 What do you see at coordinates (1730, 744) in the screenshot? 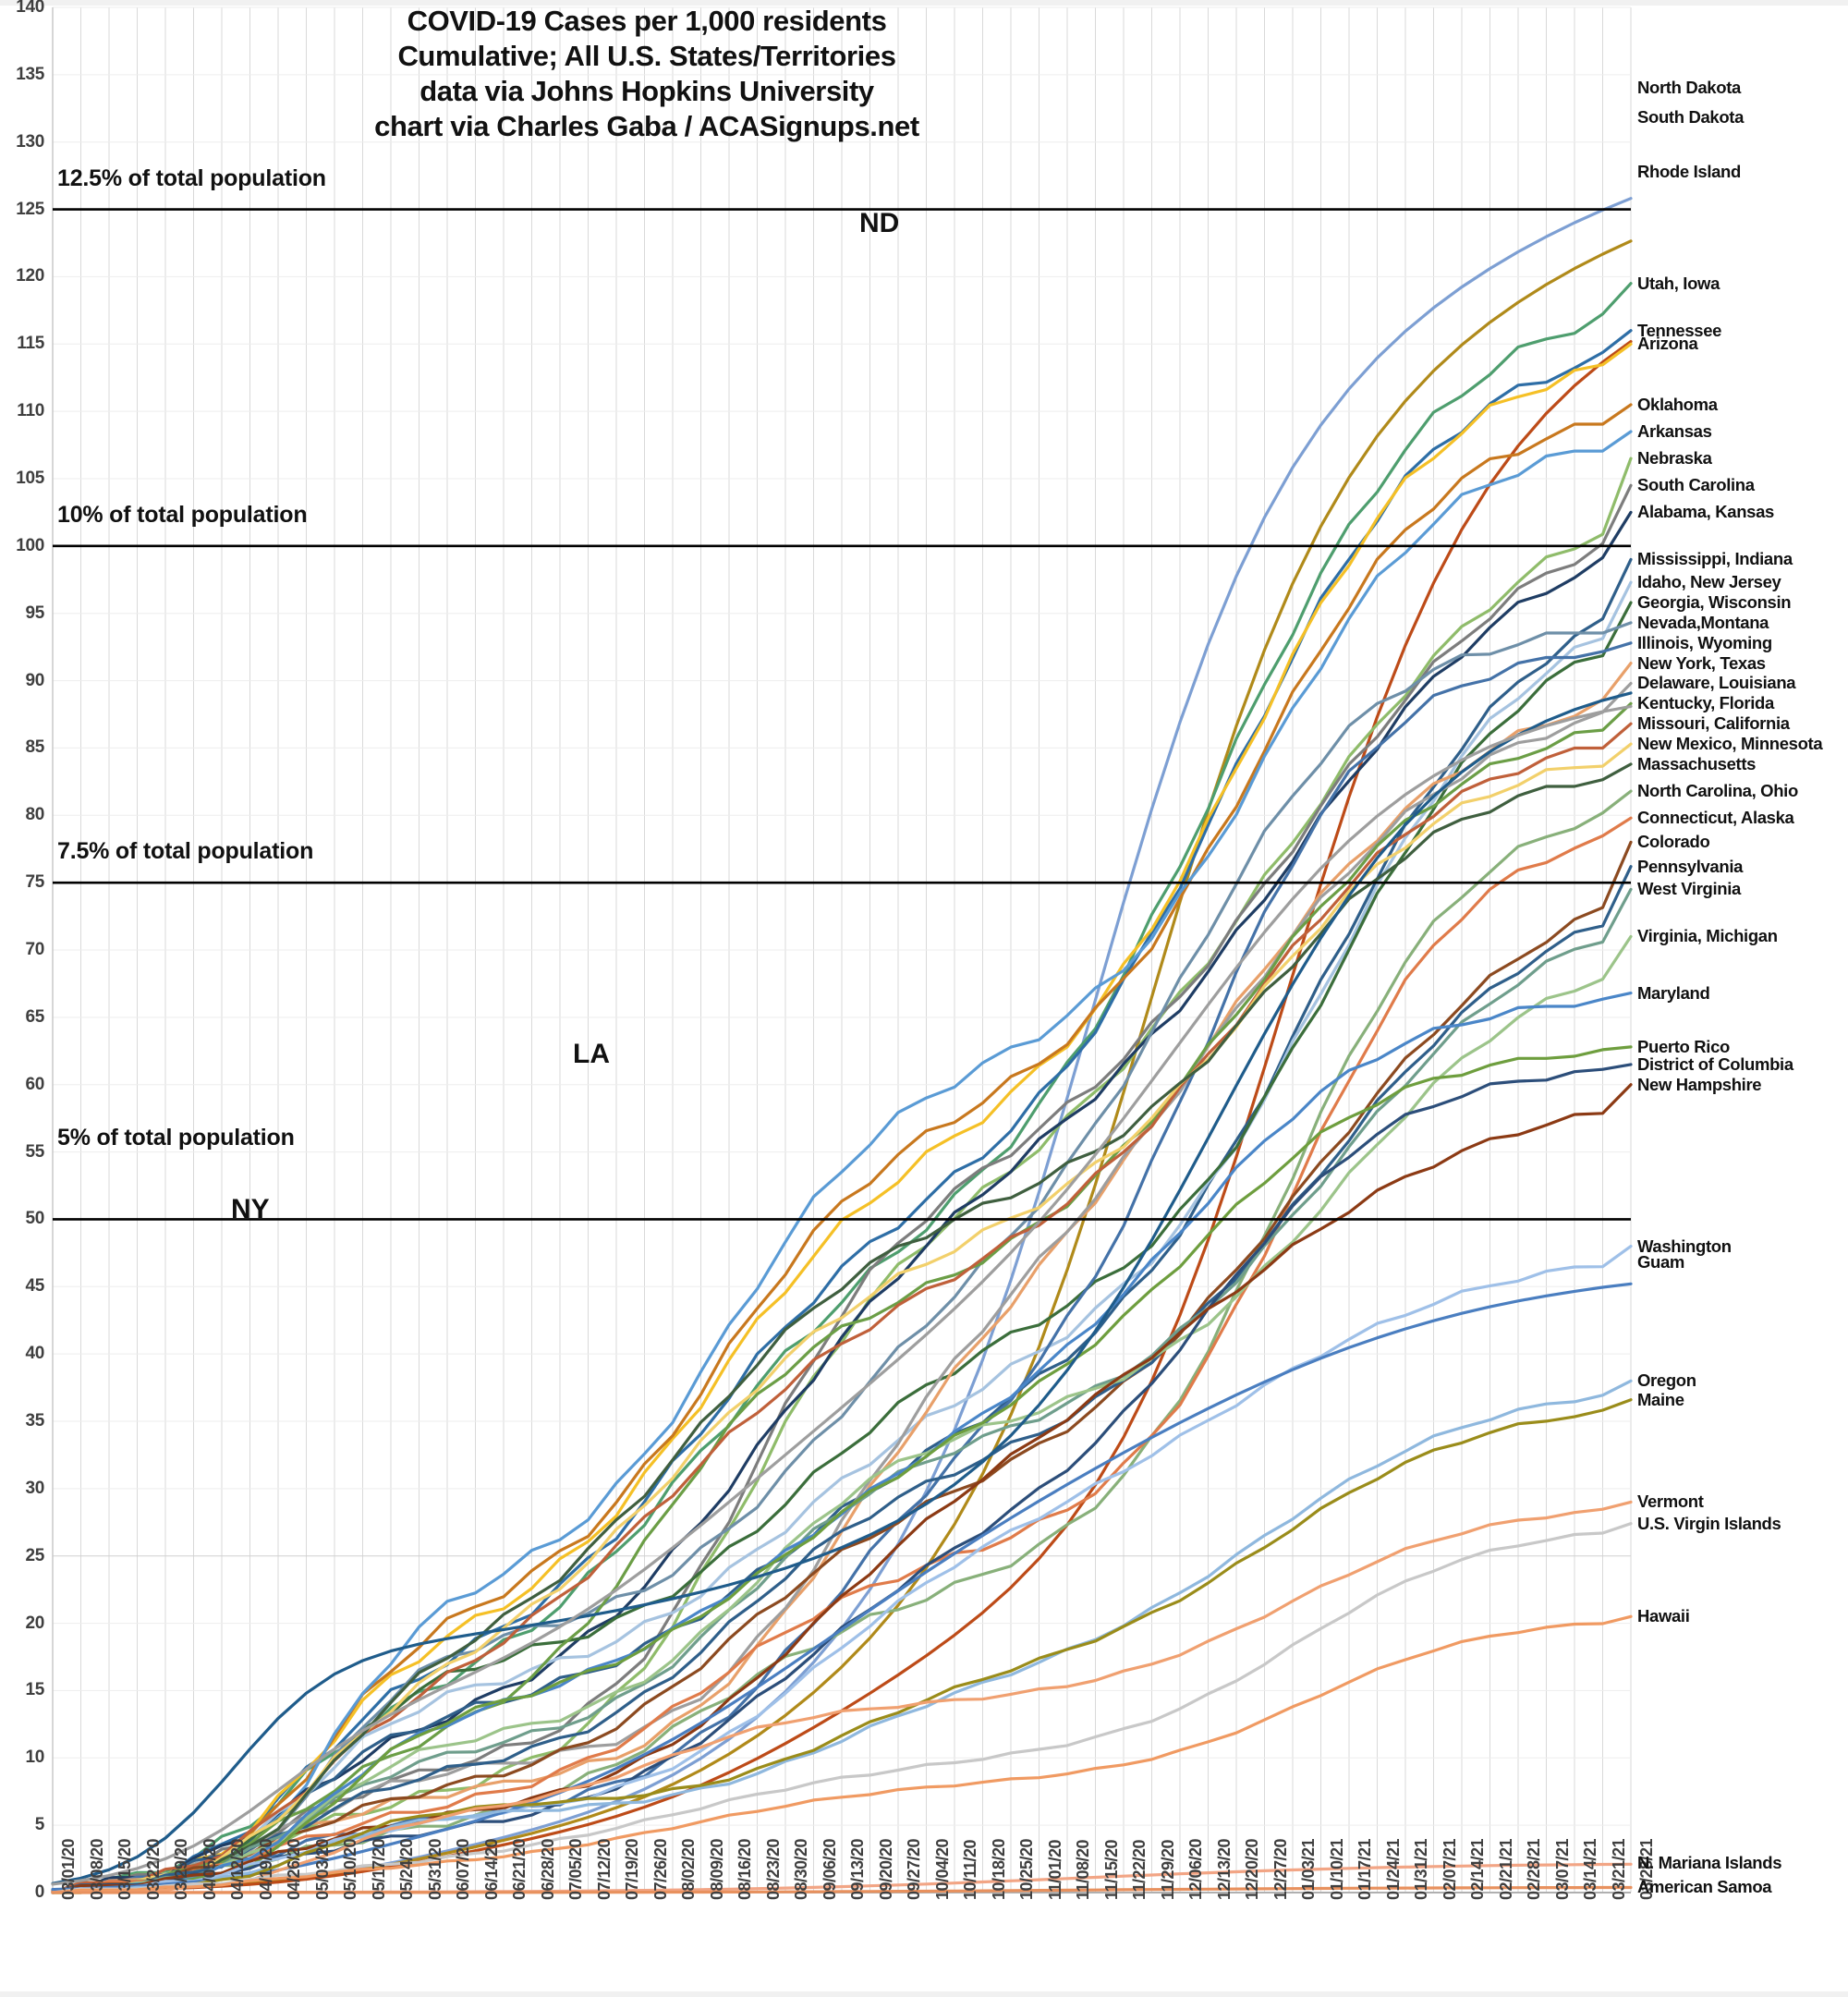
I see `series-label: New Mexico, Minnesota` at bounding box center [1730, 744].